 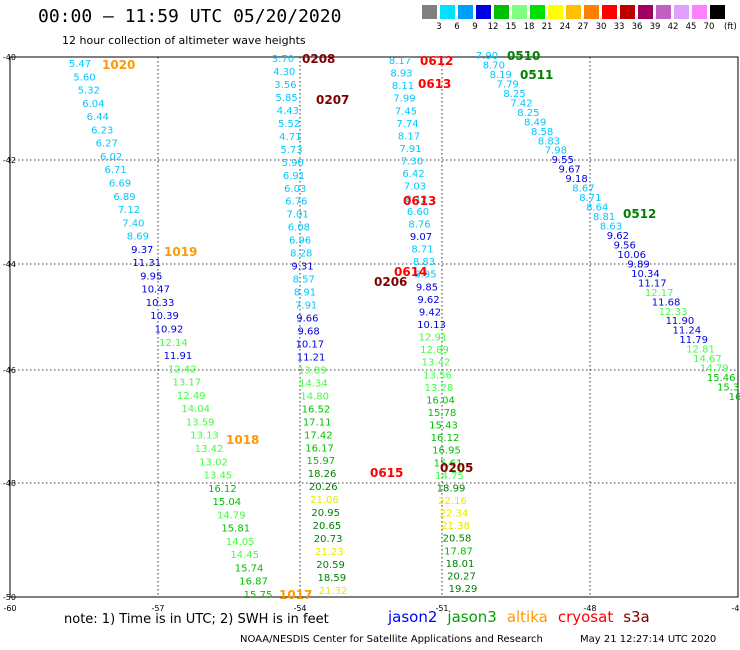 What do you see at coordinates (463, 589) in the screenshot?
I see `swh-value: 19.29` at bounding box center [463, 589].